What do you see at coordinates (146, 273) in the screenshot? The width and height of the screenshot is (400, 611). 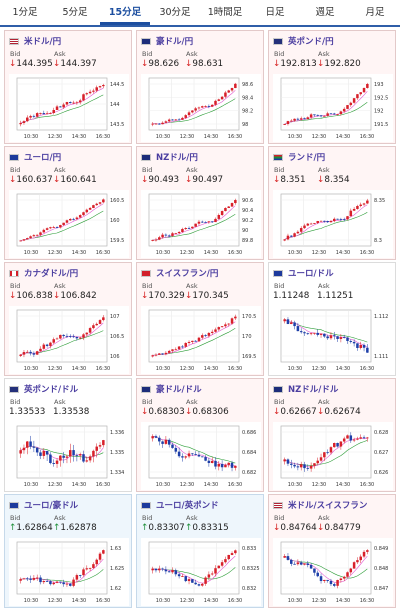 I see `ch-flag-icon` at bounding box center [146, 273].